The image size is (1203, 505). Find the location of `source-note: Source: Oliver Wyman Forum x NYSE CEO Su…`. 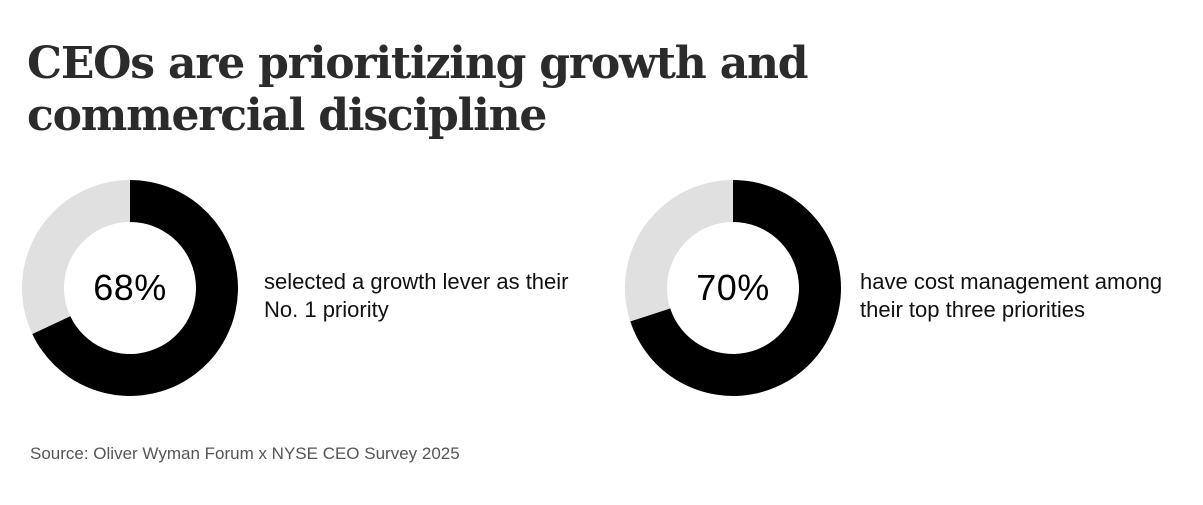

source-note: Source: Oliver Wyman Forum x NYSE CEO Su… is located at coordinates (245, 453).